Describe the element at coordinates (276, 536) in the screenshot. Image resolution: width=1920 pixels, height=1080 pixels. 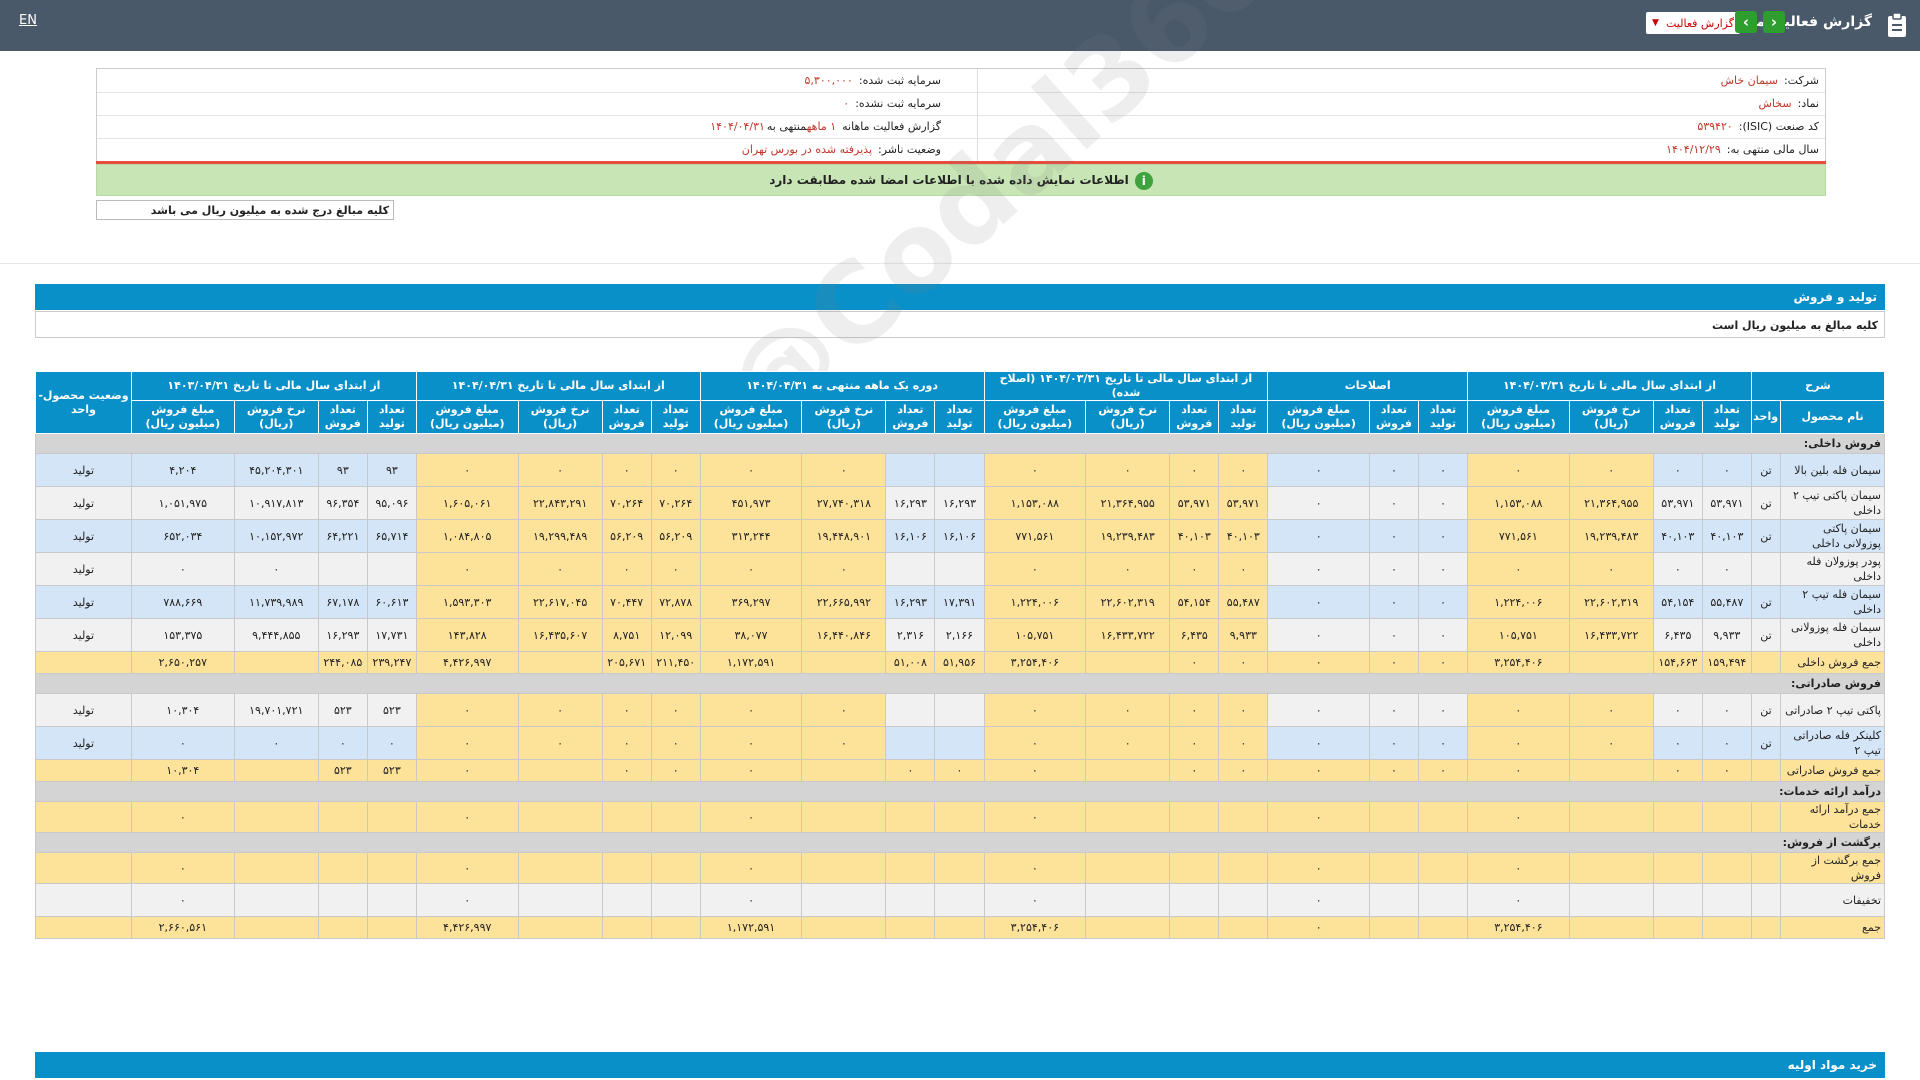
I see `table-cell: ۱۰,۱۵۲,۹۷۲` at that location.